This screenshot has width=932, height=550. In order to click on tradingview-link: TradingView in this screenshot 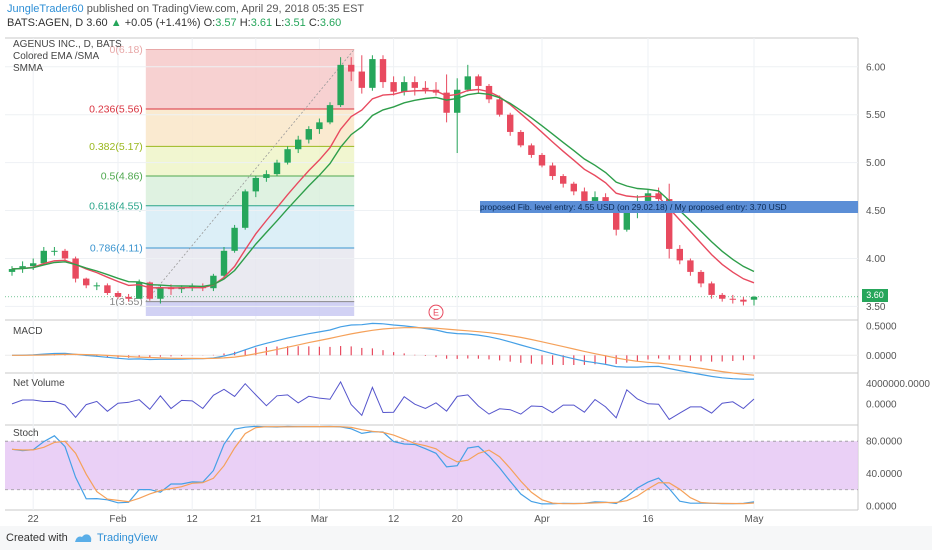, I will do `click(127, 538)`.